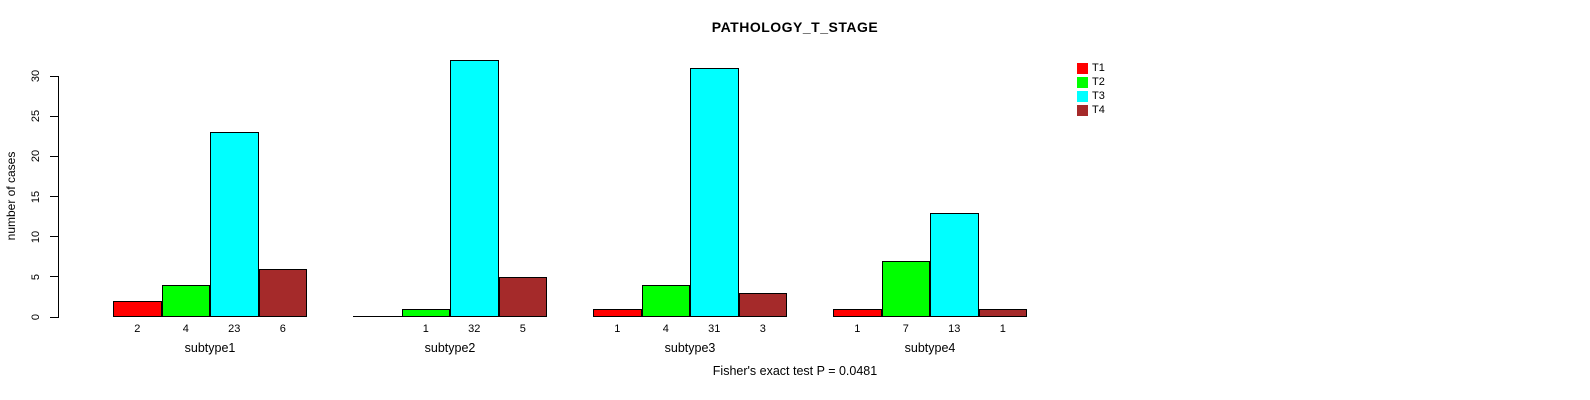 The width and height of the screenshot is (1590, 400). Describe the element at coordinates (36, 156) in the screenshot. I see `y-axis-tick-label: 20` at that location.